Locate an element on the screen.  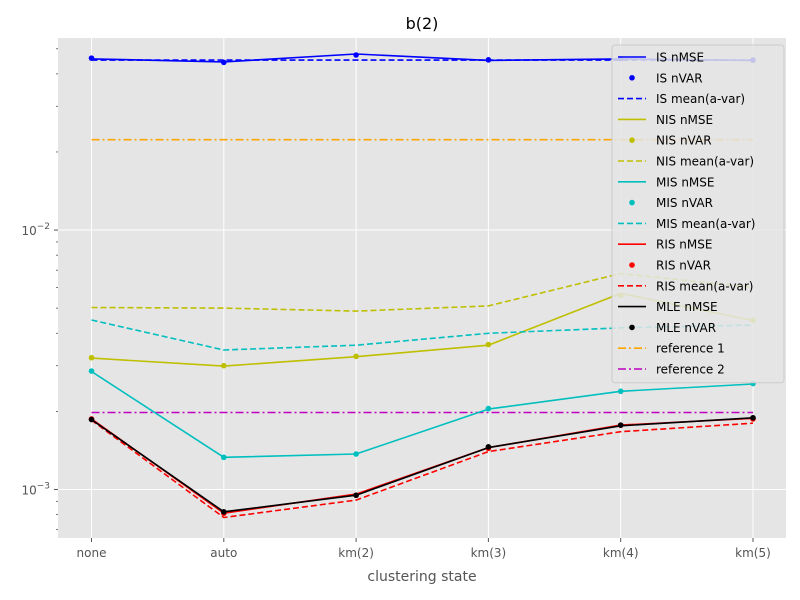
legend-label: RIS nMSE is located at coordinates (684, 245).